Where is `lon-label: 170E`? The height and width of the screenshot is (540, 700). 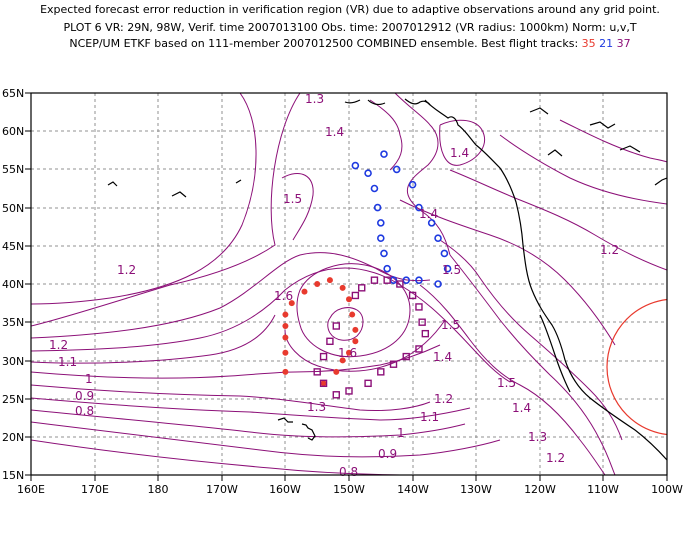
lon-label: 170E is located at coordinates (95, 489).